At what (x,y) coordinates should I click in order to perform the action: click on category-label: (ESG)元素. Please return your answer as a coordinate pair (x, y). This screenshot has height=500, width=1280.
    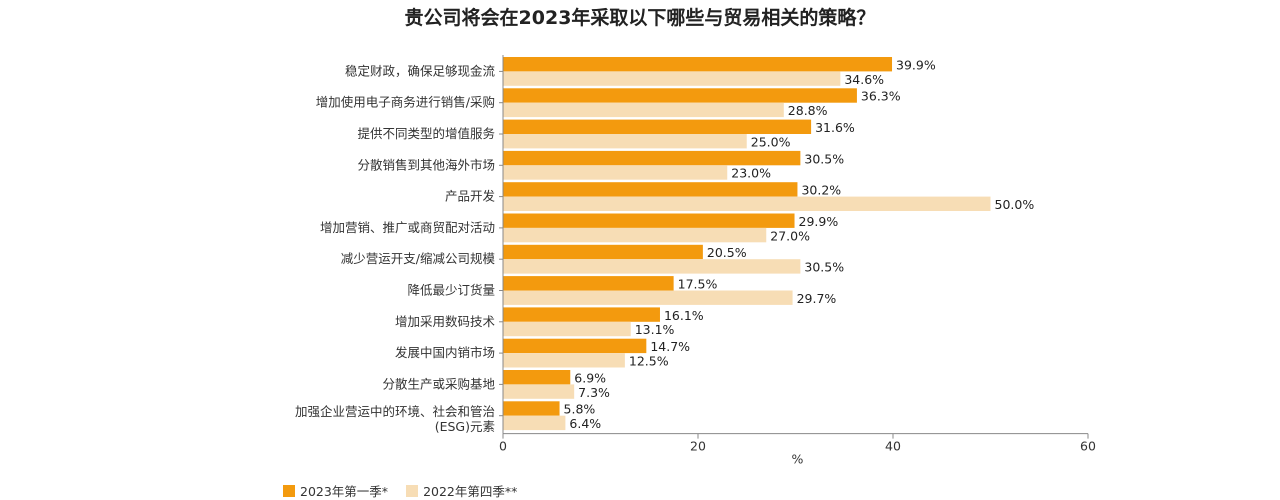
    Looking at the image, I should click on (465, 426).